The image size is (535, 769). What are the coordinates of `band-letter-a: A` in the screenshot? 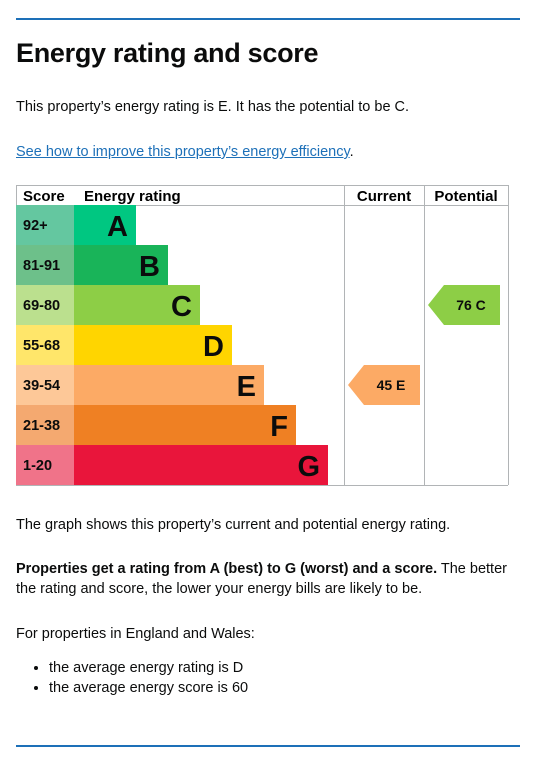 It's located at (117, 227).